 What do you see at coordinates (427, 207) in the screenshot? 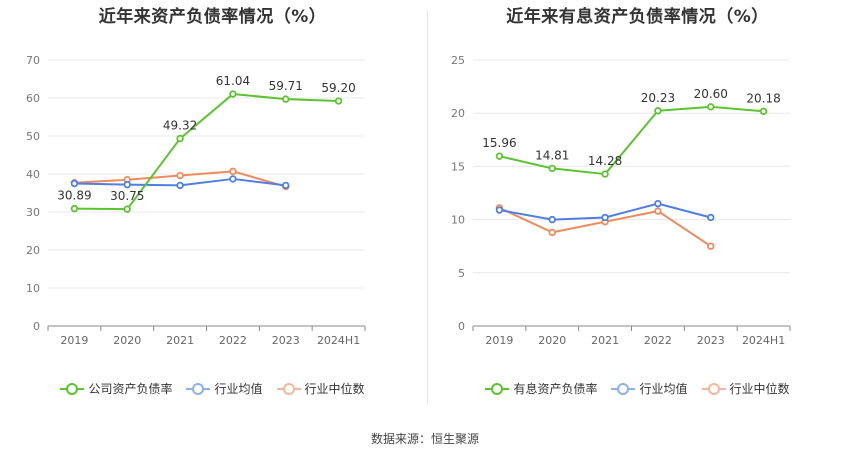
I see `panel-divider` at bounding box center [427, 207].